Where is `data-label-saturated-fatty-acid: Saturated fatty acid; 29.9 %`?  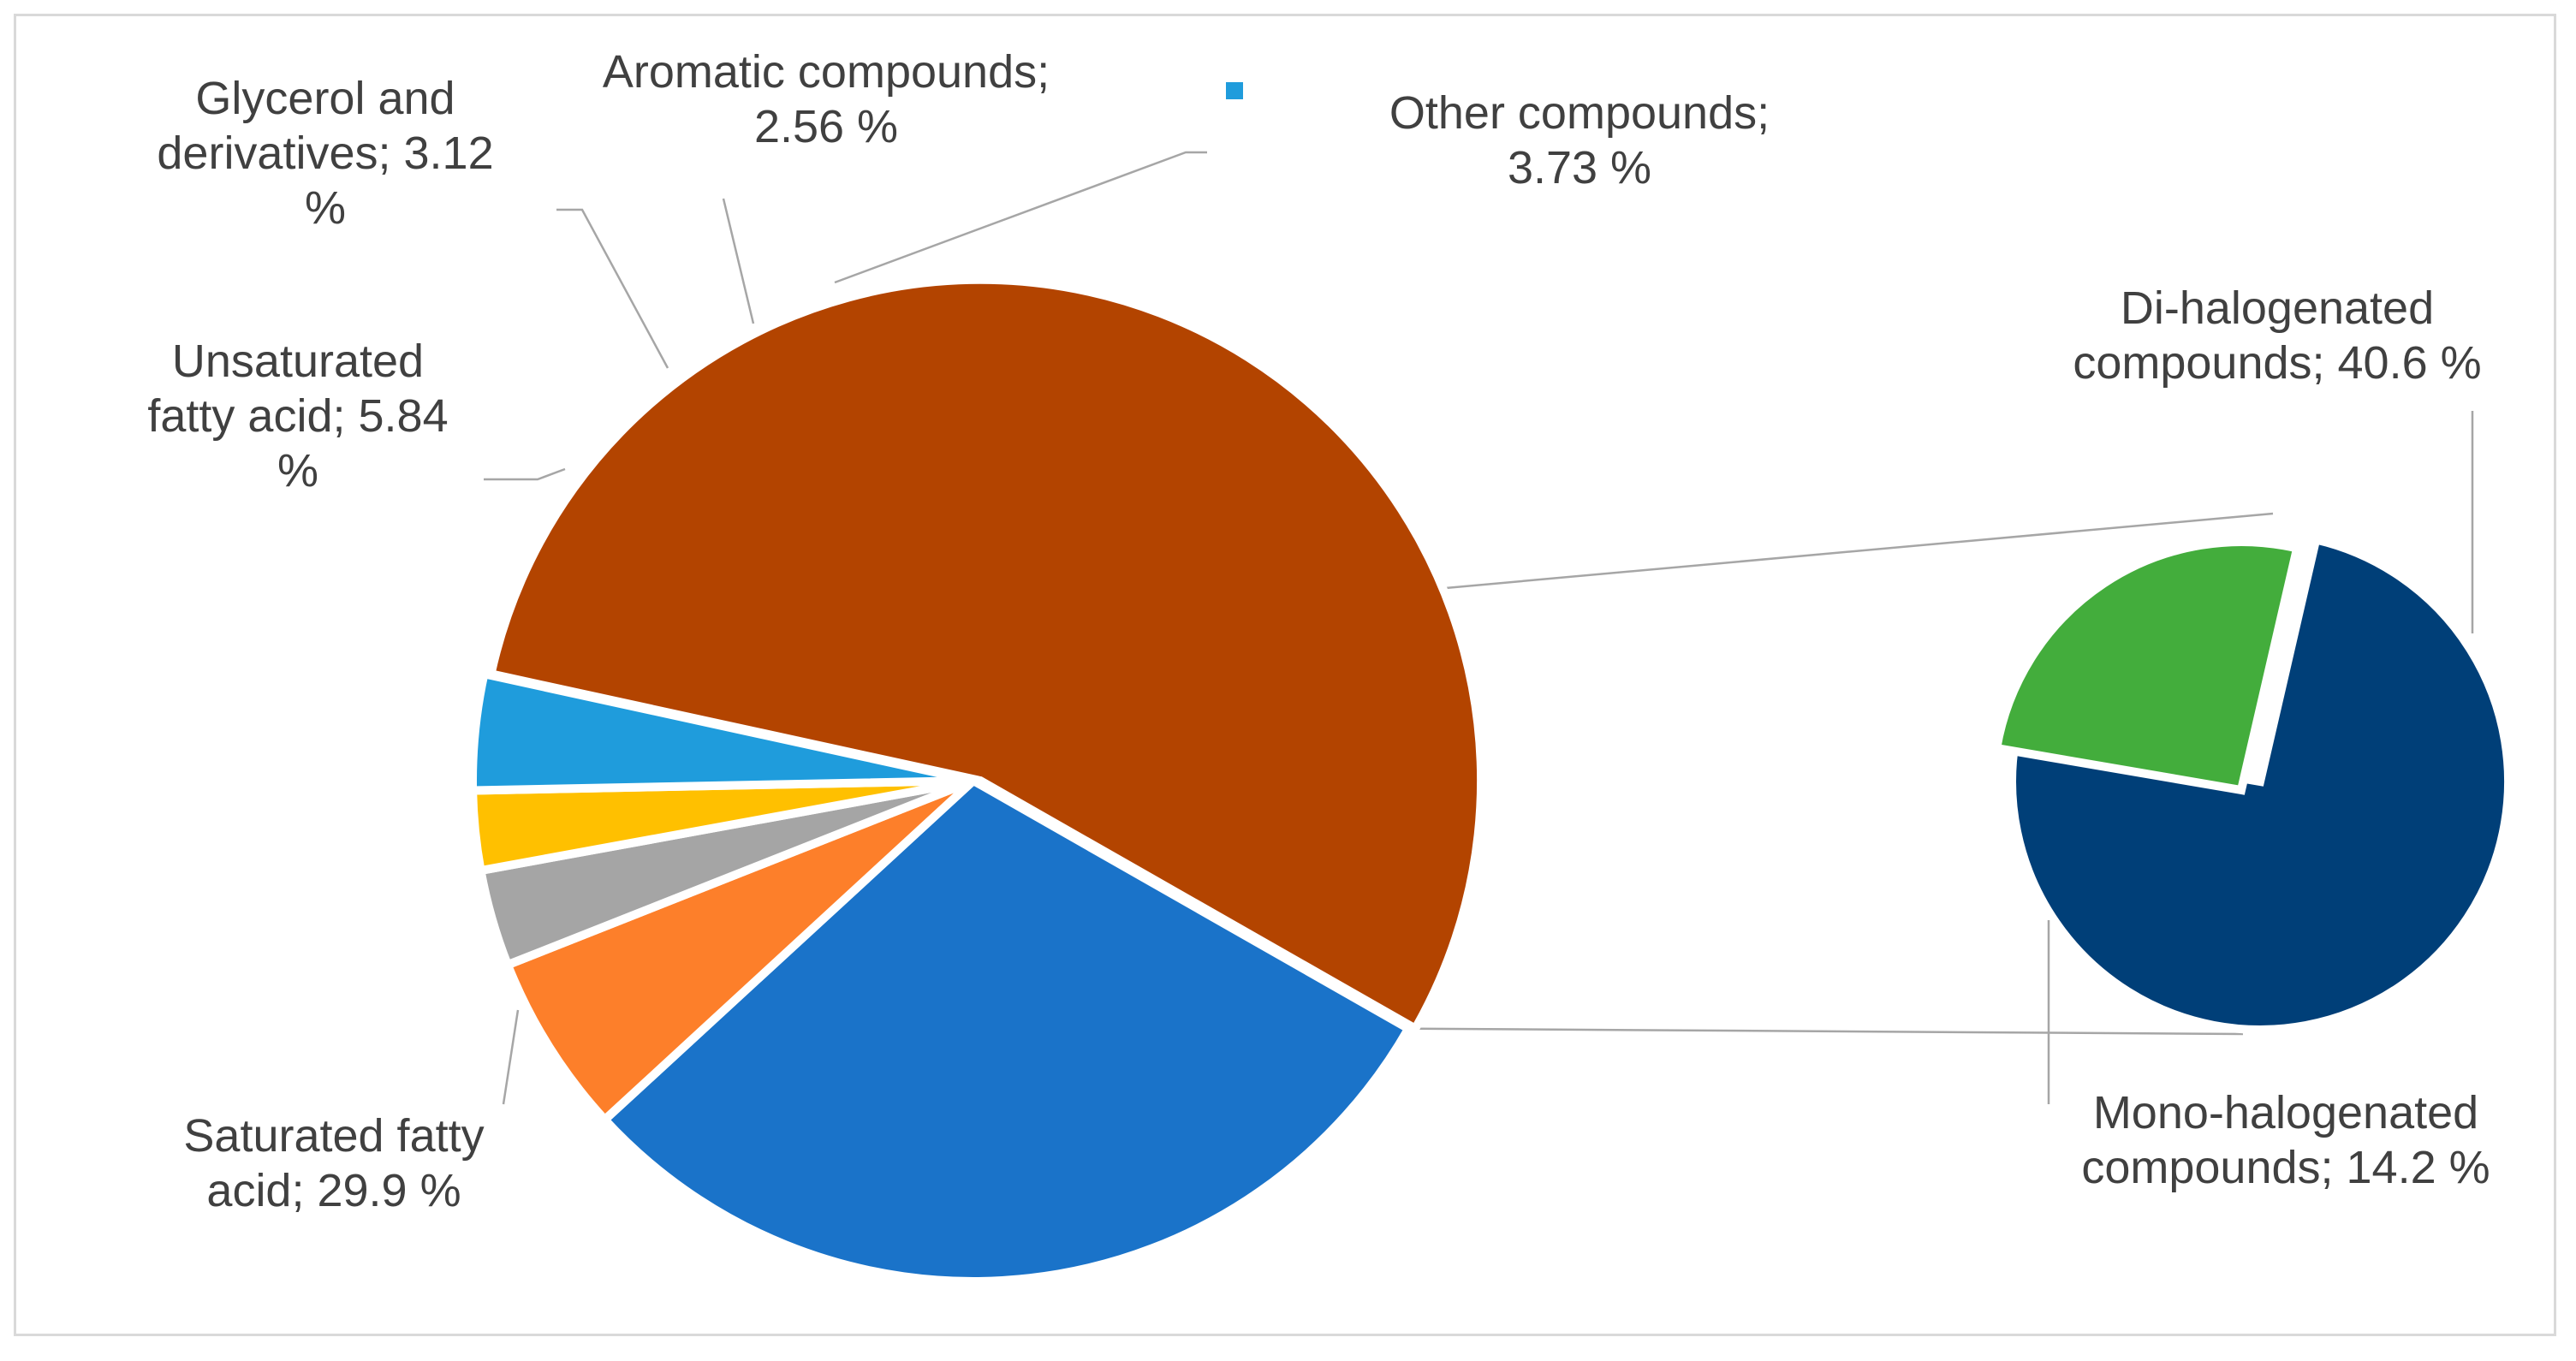
data-label-saturated-fatty-acid: Saturated fatty acid; 29.9 % is located at coordinates (333, 1163).